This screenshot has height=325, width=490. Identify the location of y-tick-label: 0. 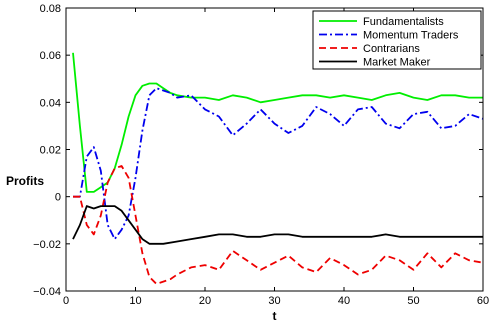
(58, 198).